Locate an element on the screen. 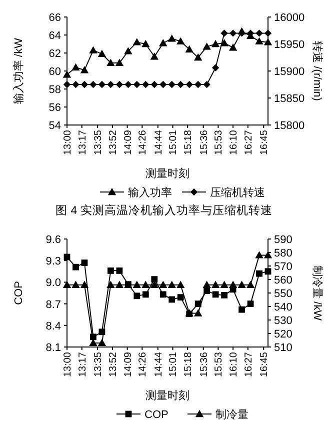 Image resolution: width=329 pixels, height=429 pixels. legend-label: 压缩机转速 is located at coordinates (237, 192).